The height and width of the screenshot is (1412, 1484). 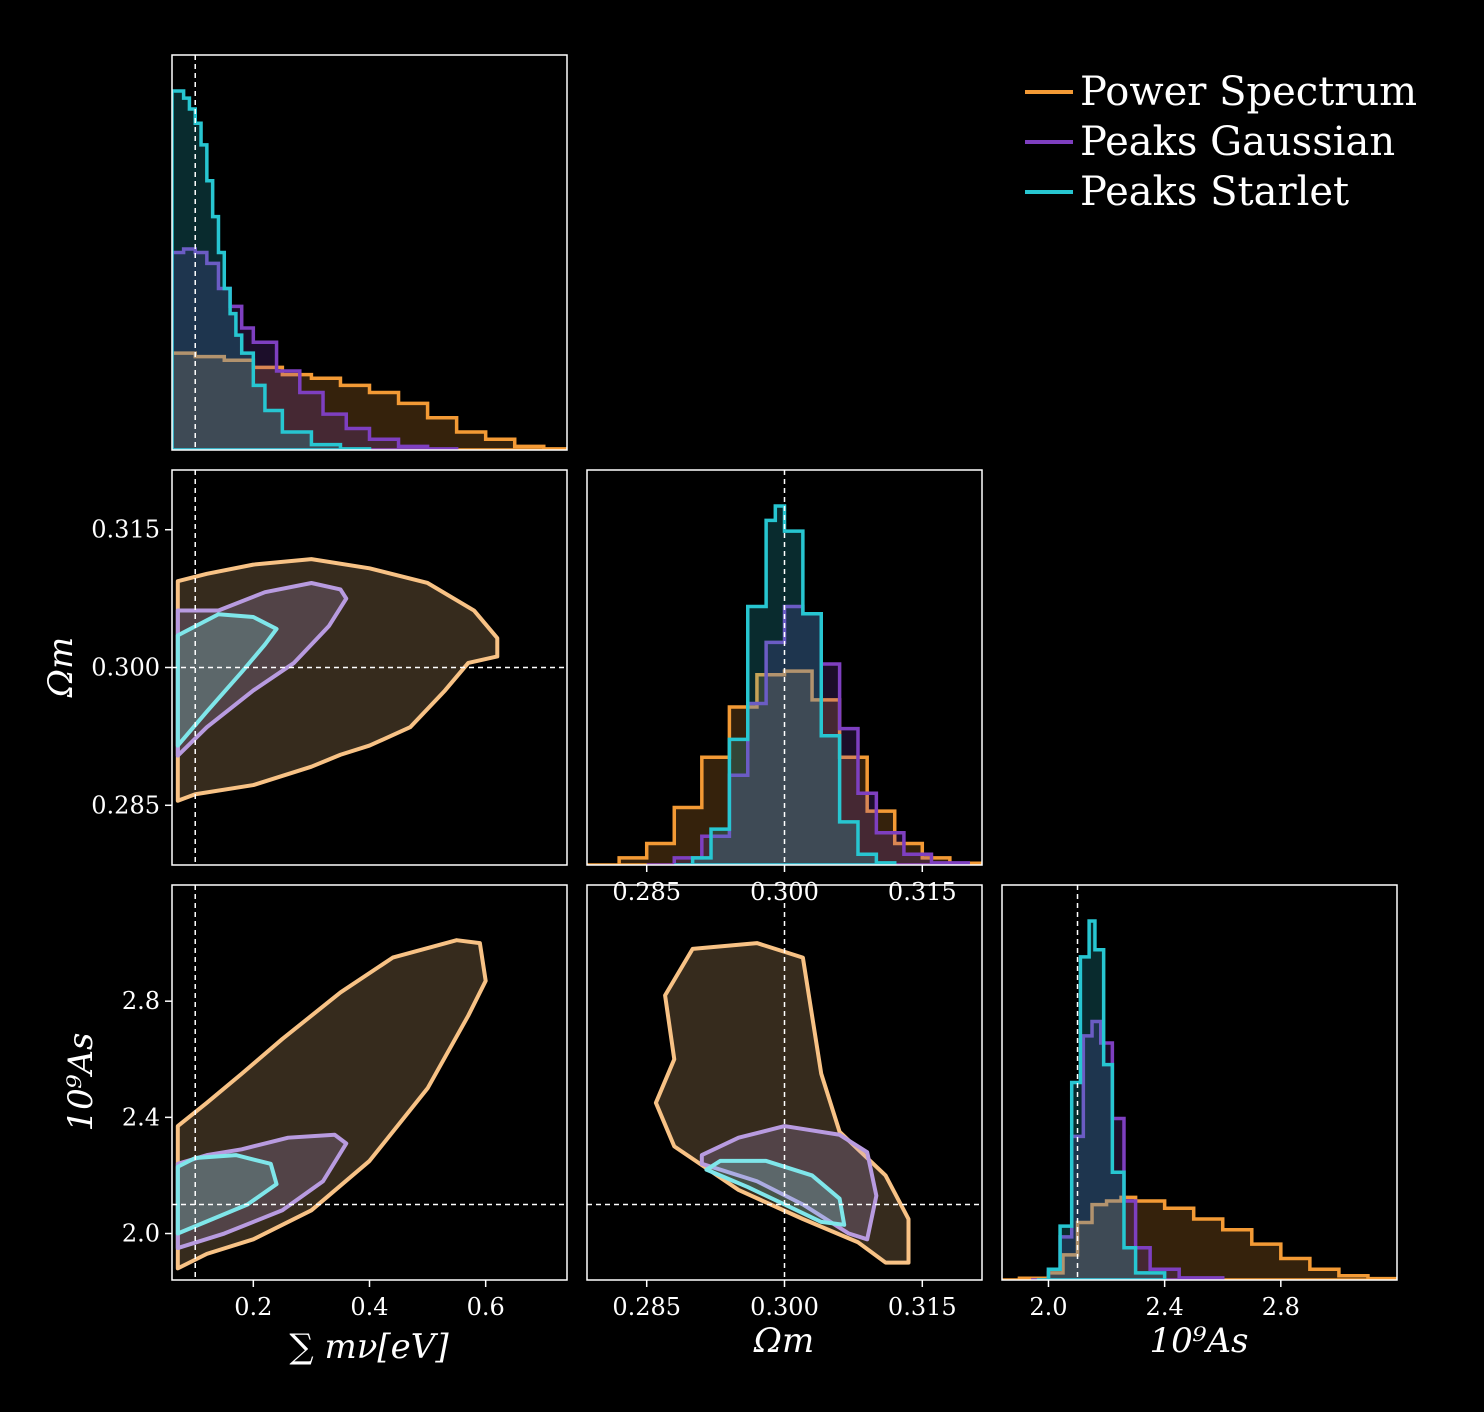 I want to click on plot-area-as-marginal, so click(x=1199, y=1082).